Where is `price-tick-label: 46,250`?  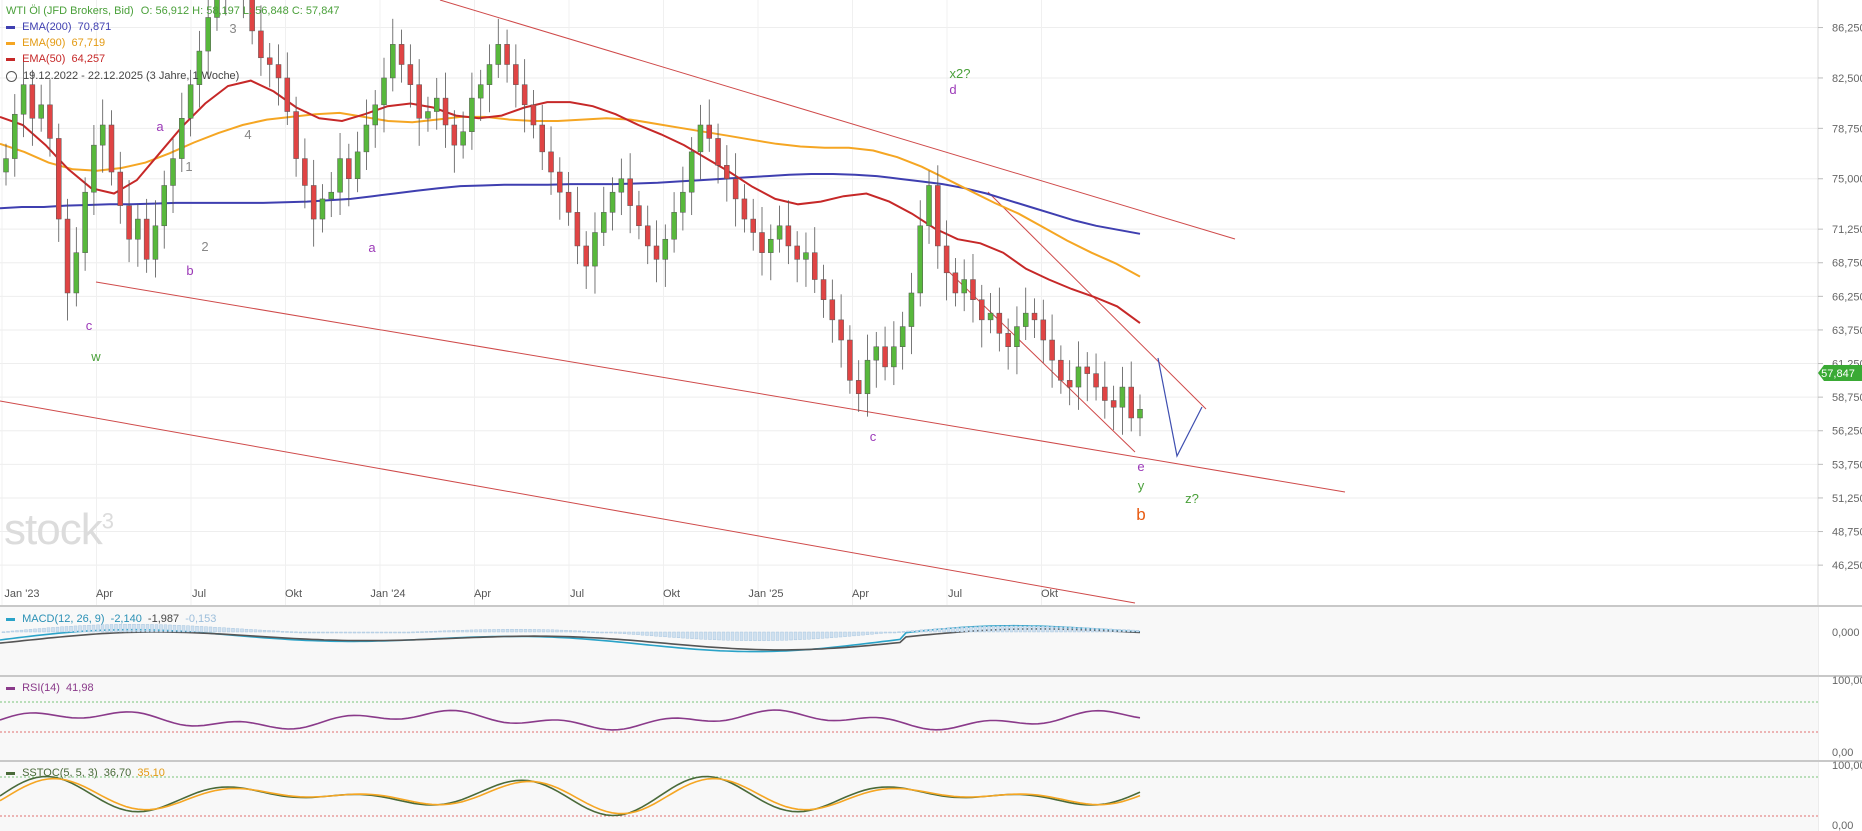
price-tick-label: 46,250 is located at coordinates (1847, 566).